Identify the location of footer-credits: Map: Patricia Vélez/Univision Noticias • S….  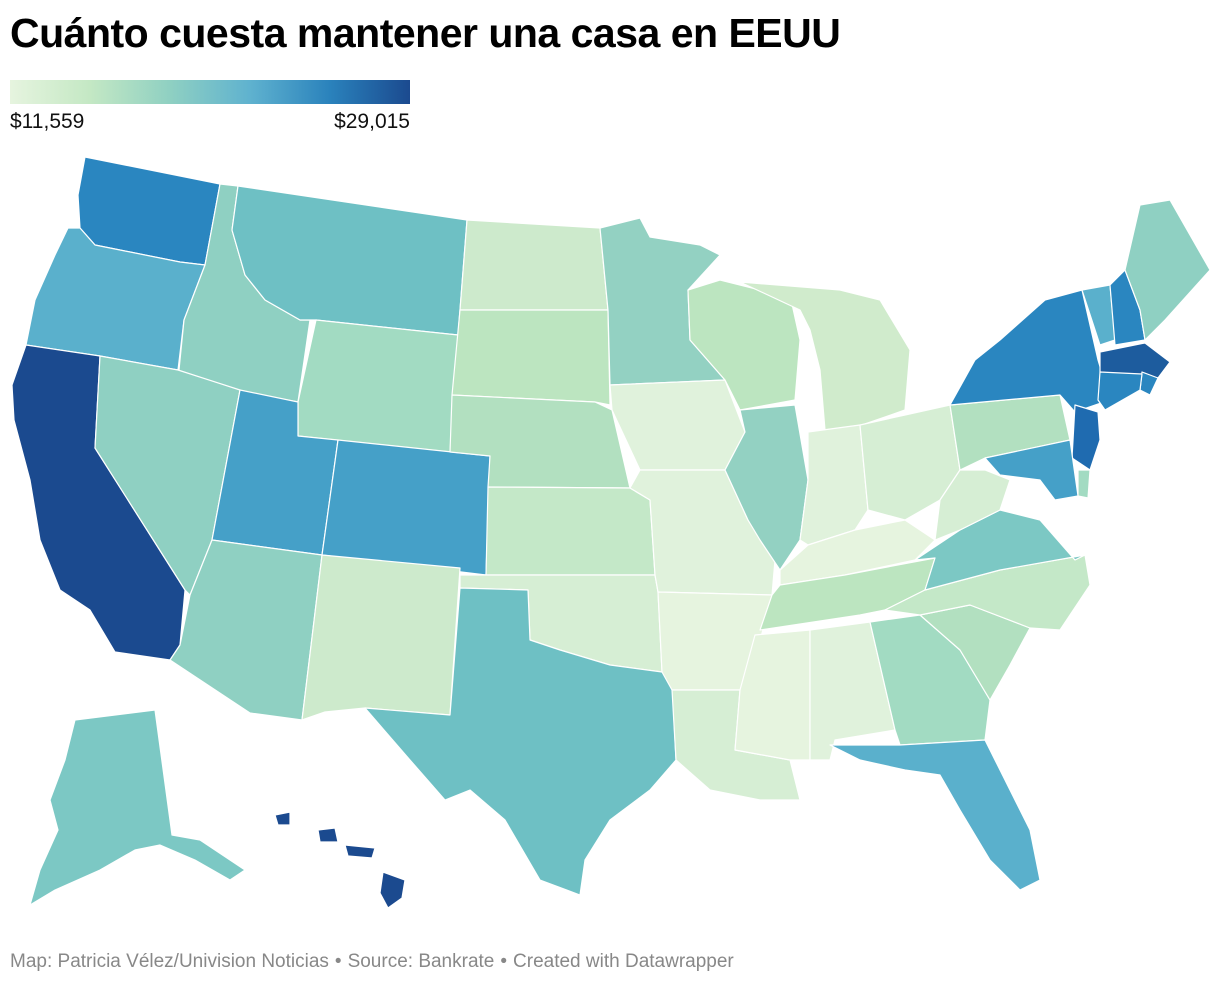
(372, 961).